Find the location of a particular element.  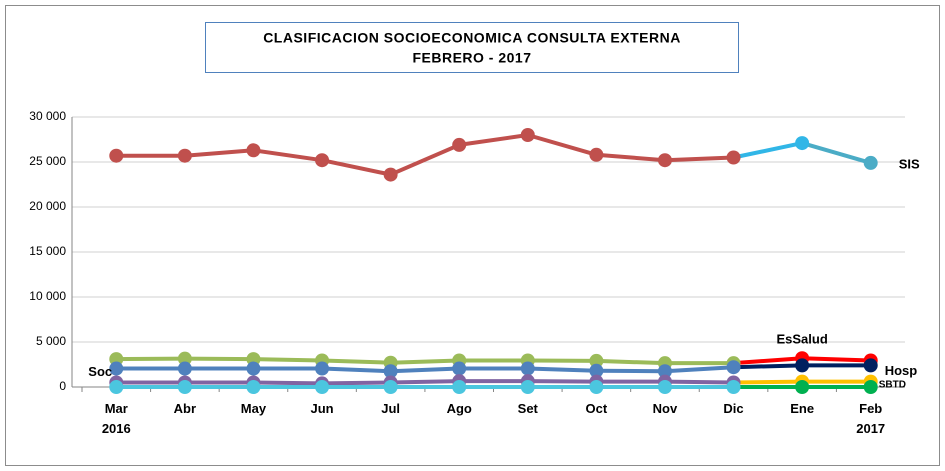

x-tick-label: Ene is located at coordinates (802, 408).